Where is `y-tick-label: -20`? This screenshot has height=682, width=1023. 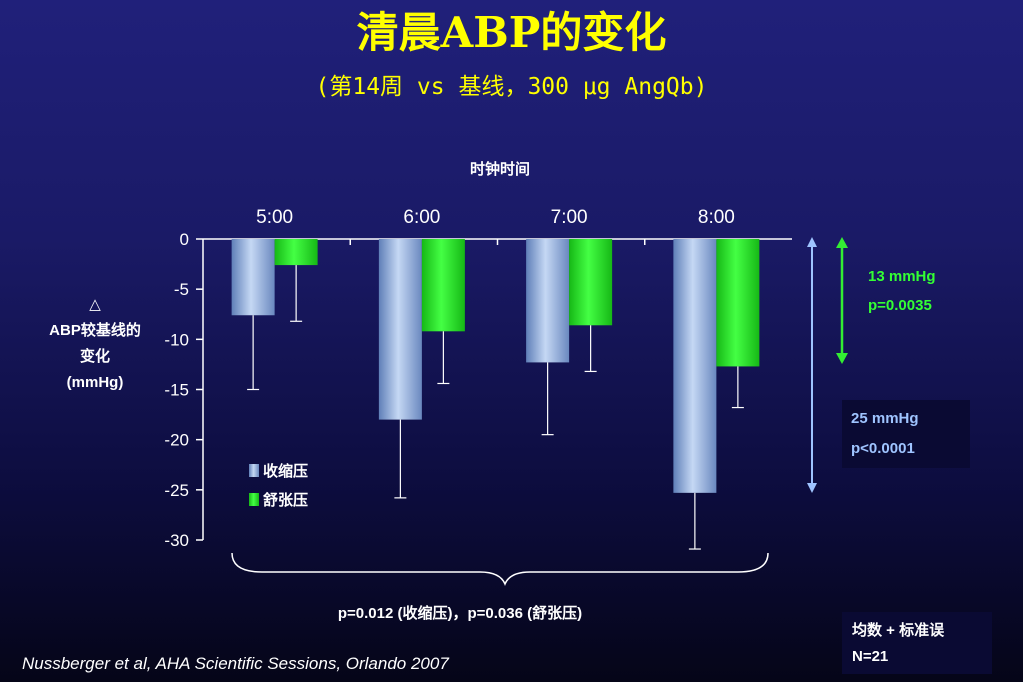 y-tick-label: -20 is located at coordinates (176, 440).